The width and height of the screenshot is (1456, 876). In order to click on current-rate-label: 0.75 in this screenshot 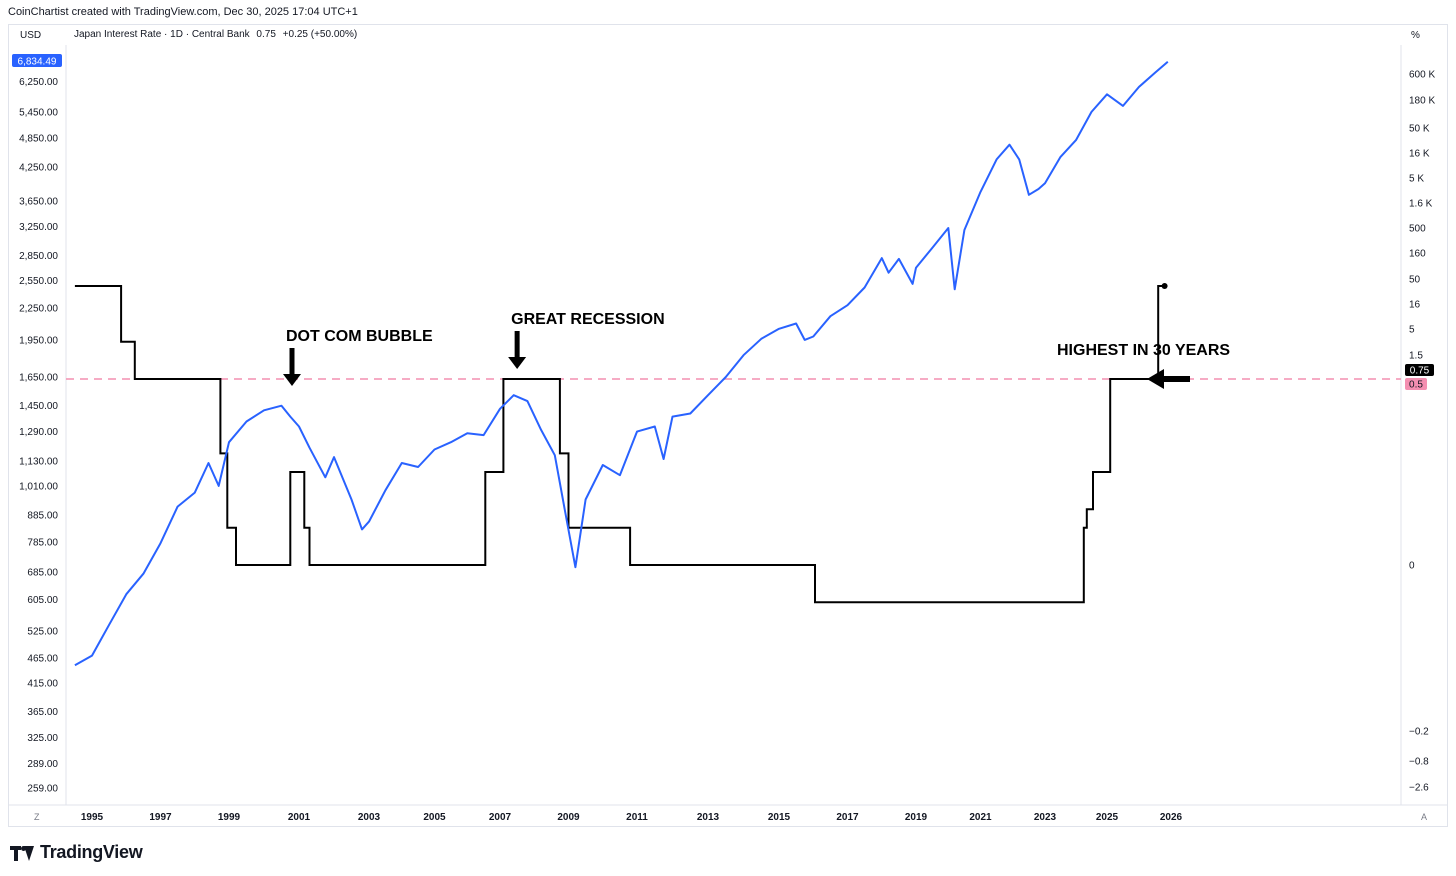, I will do `click(1420, 371)`.